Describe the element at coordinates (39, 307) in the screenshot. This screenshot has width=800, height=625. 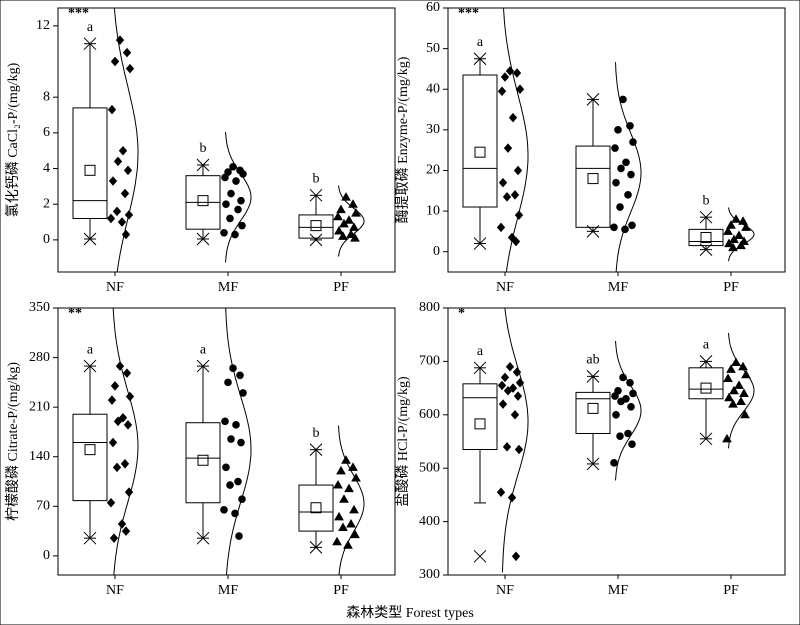
I see `y-tick-label: 350` at that location.